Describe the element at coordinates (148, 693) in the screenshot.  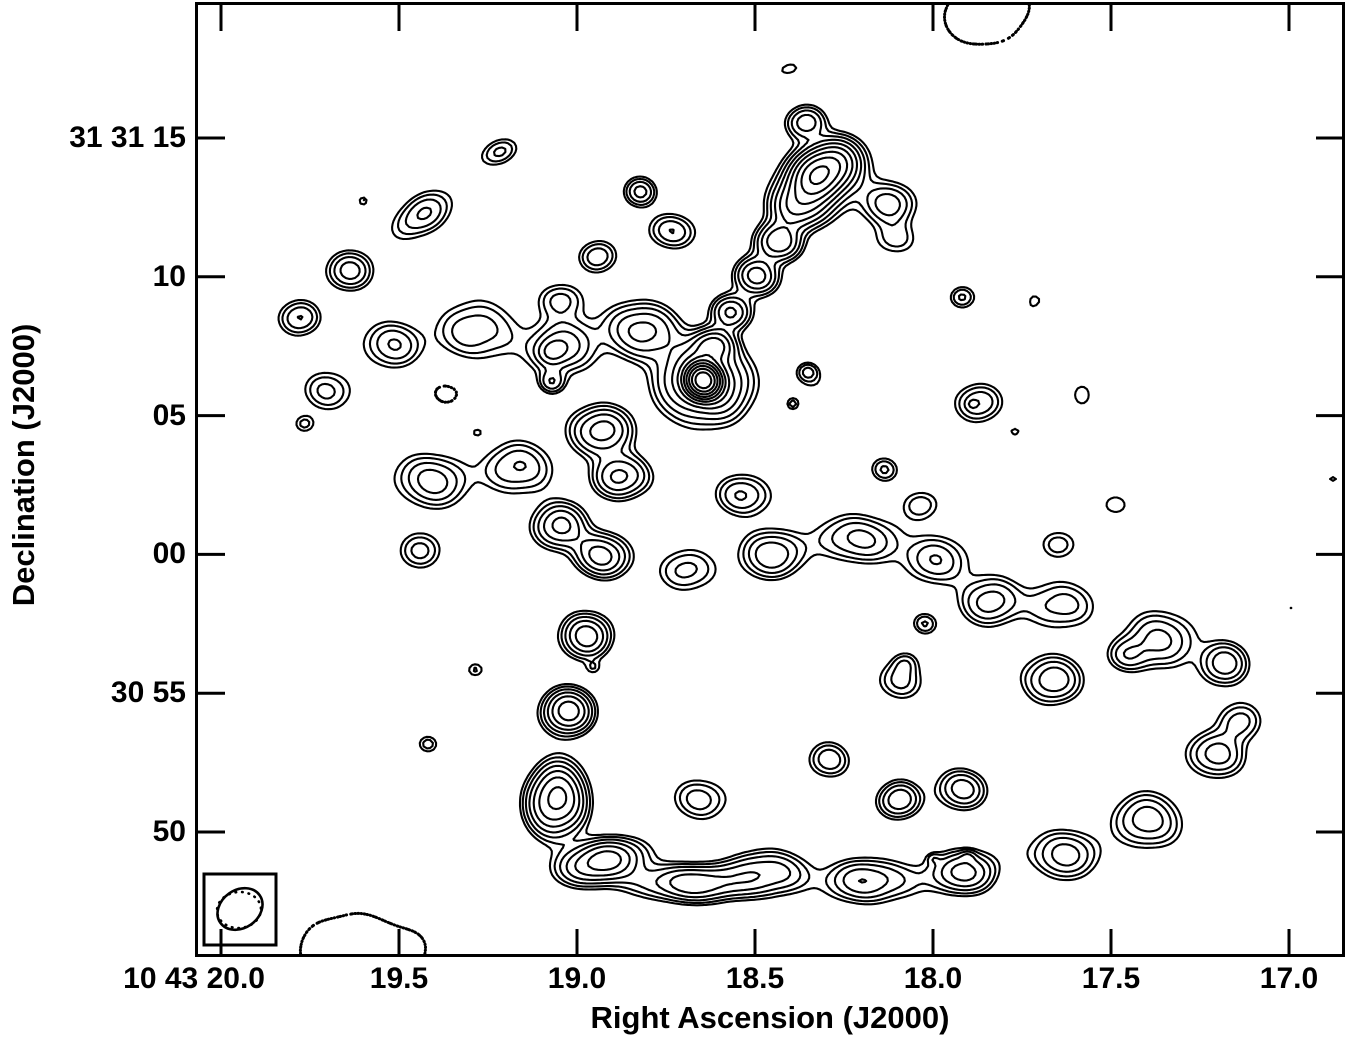
I see `y-tick-label: 30 55` at that location.